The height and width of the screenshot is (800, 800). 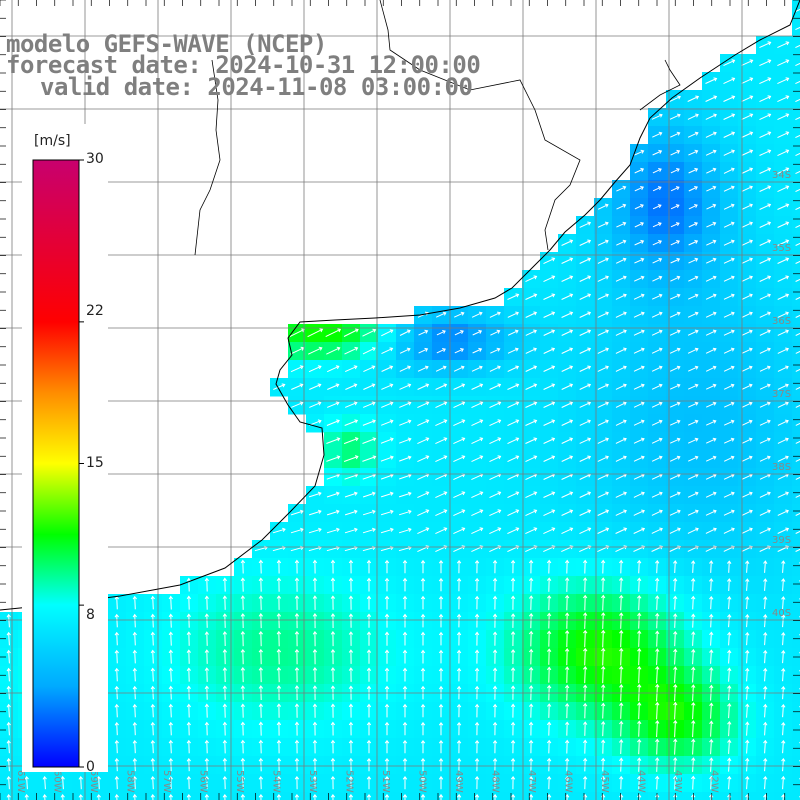 What do you see at coordinates (166, 781) in the screenshot?
I see `lon-label: 57W` at bounding box center [166, 781].